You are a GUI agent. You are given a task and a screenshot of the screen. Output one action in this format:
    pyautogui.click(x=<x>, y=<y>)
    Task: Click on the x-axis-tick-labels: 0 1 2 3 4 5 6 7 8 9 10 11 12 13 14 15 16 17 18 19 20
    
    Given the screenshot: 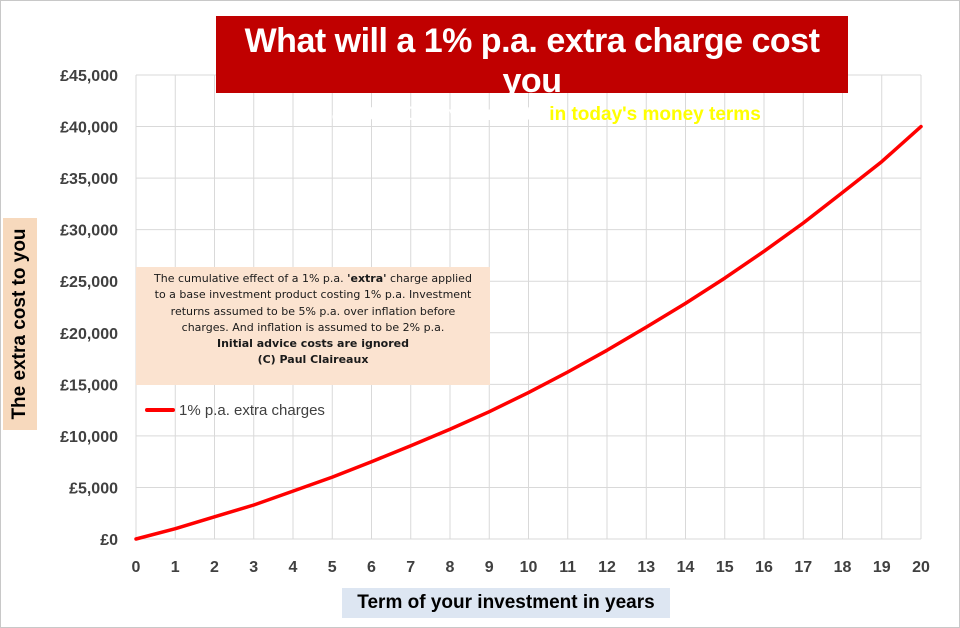 What is the action you would take?
    pyautogui.click(x=531, y=567)
    